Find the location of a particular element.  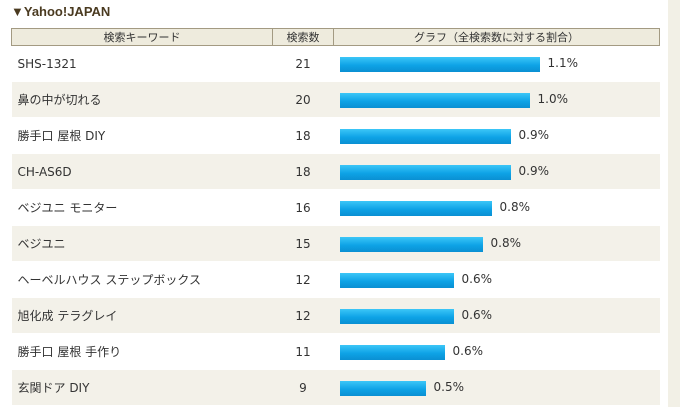

table-row: CH-AS6D 18 0.9% is located at coordinates (335, 171).